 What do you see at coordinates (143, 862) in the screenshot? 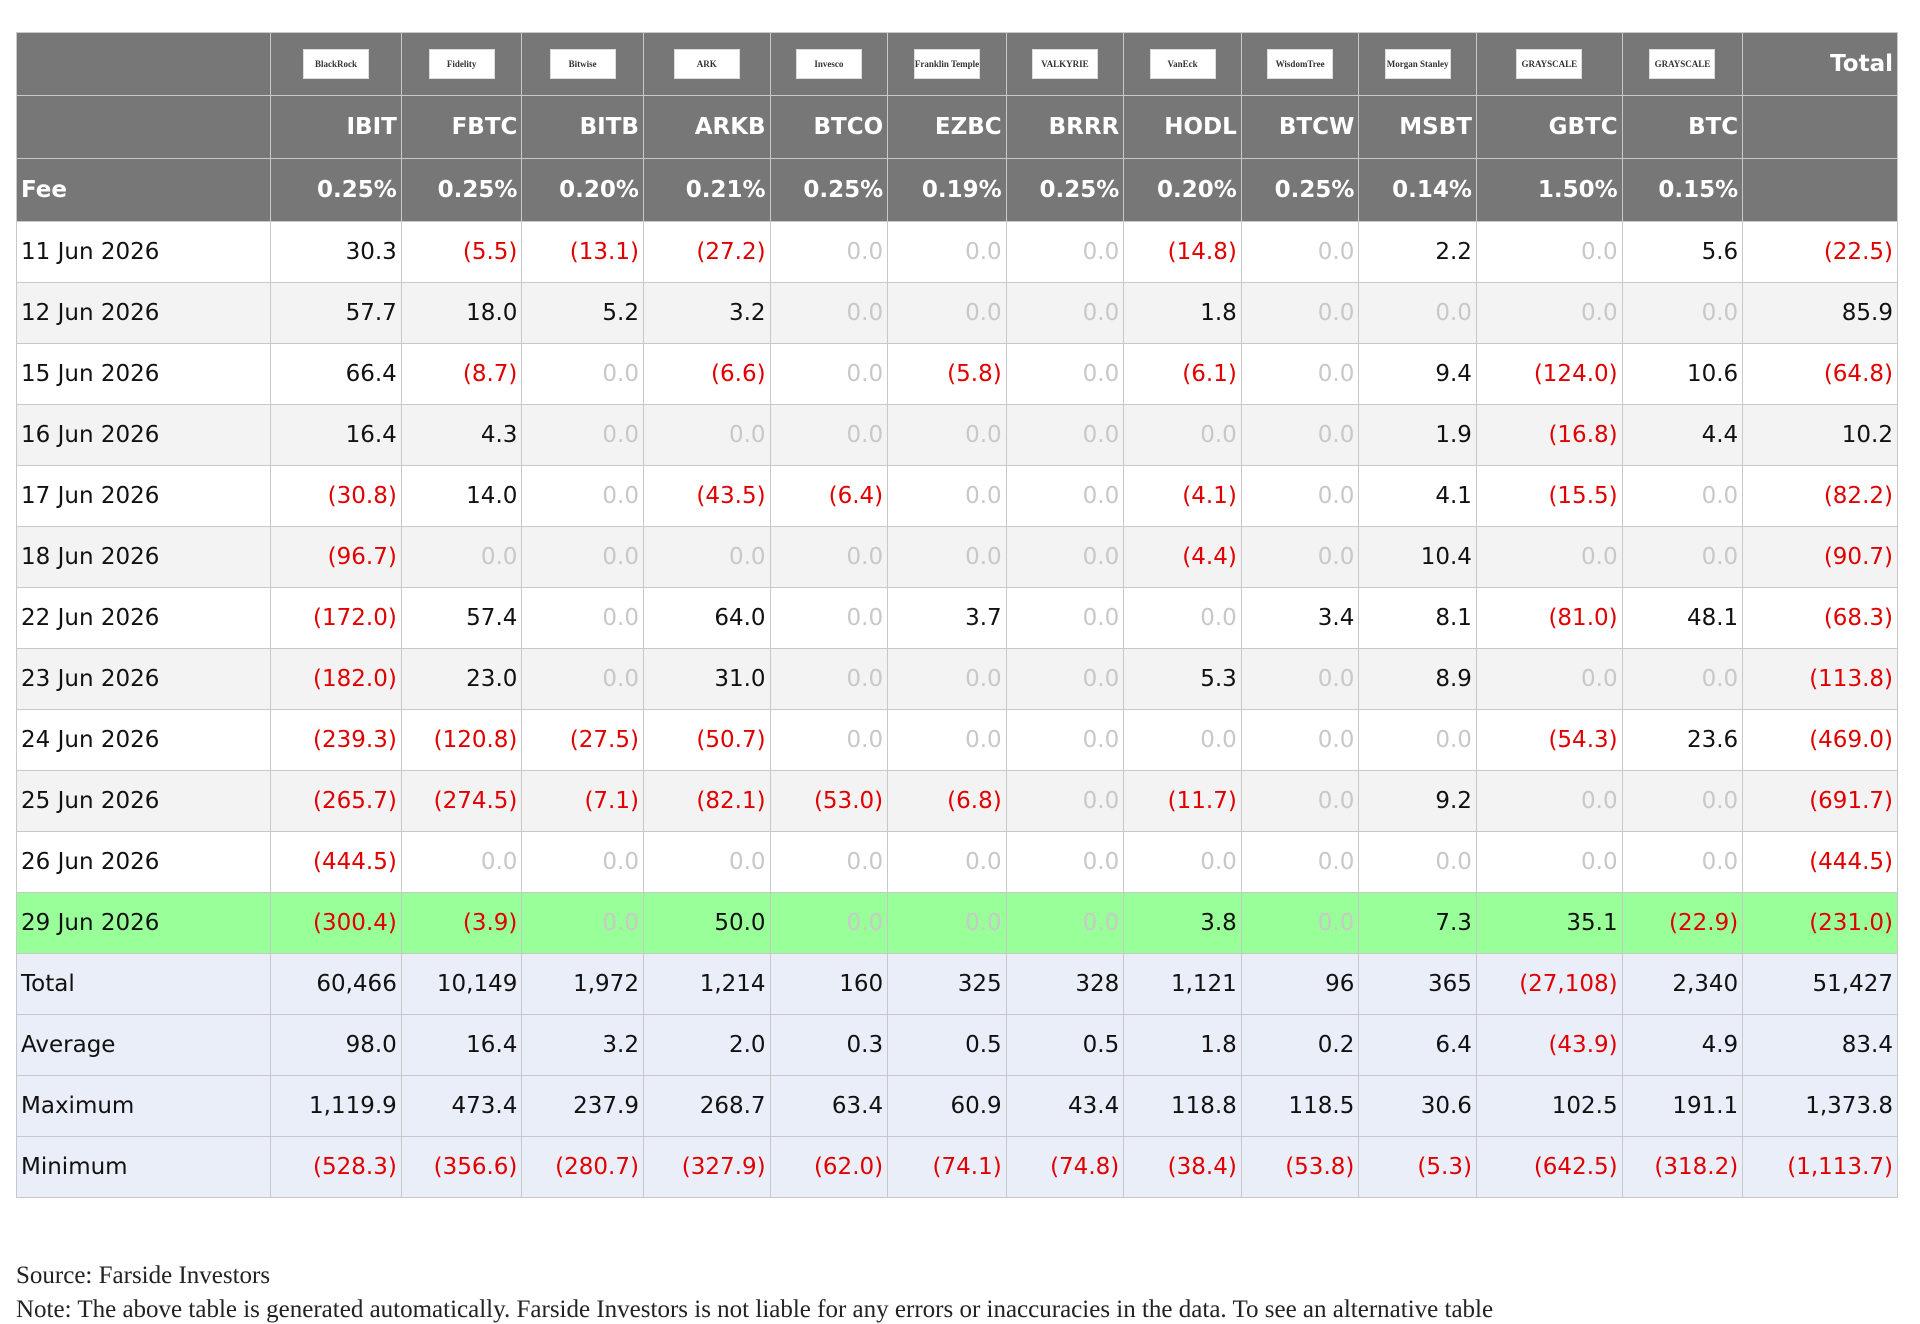
I see `row-date: 26 Jun 2026` at bounding box center [143, 862].